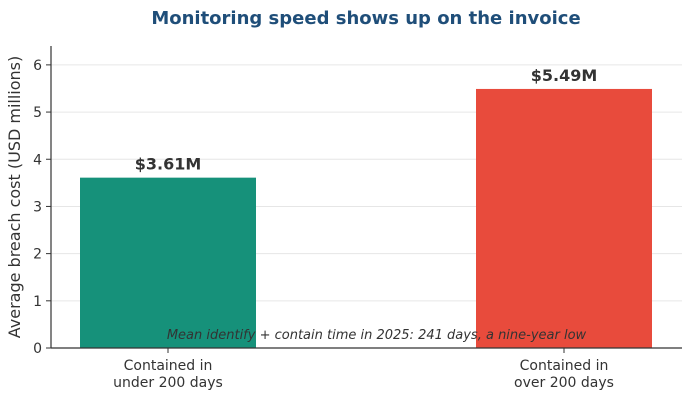 Image resolution: width=692 pixels, height=400 pixels. I want to click on y-tick-label: 0, so click(37, 349).